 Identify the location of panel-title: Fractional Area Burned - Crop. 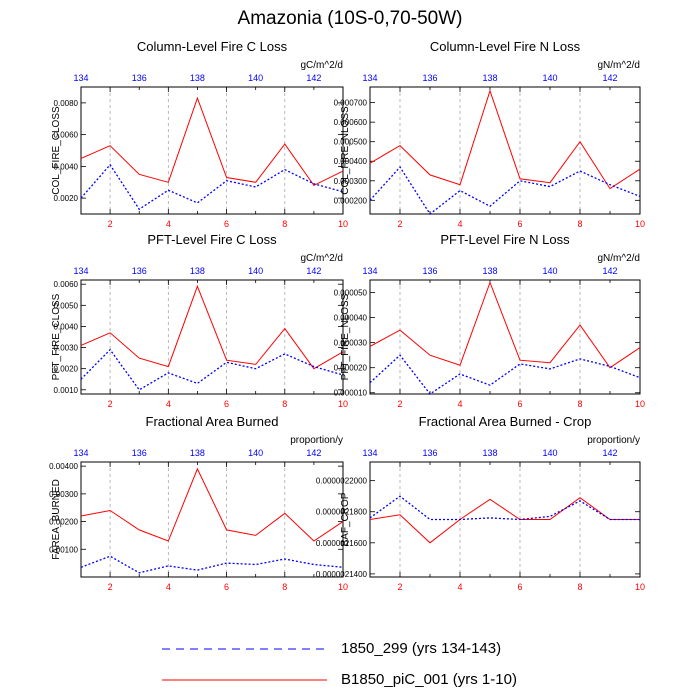
(505, 421).